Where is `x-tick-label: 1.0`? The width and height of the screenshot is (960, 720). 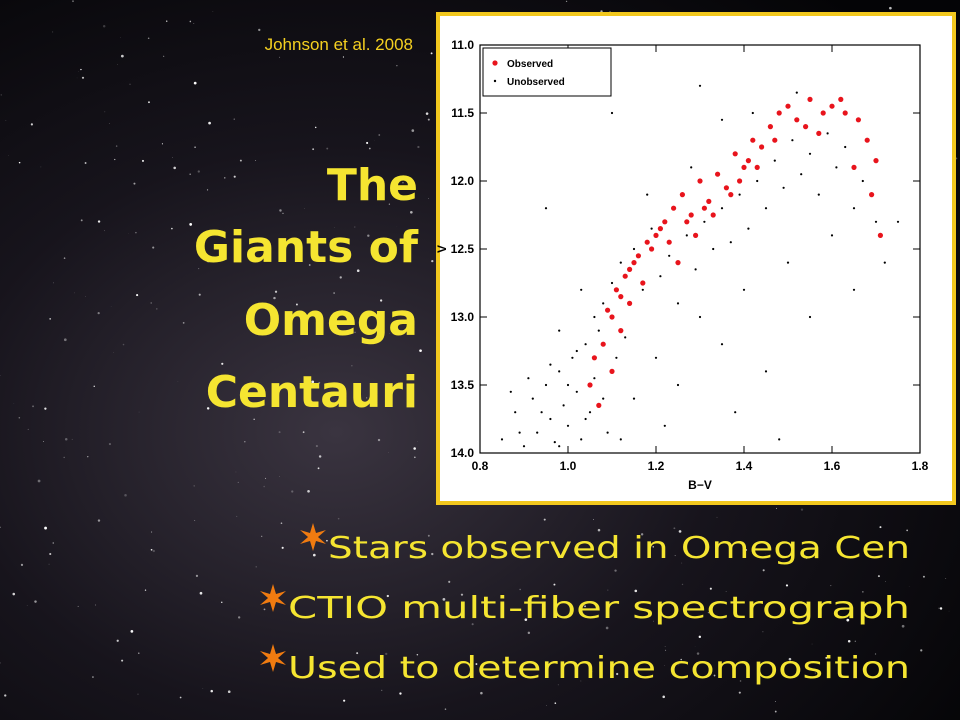 x-tick-label: 1.0 is located at coordinates (568, 466).